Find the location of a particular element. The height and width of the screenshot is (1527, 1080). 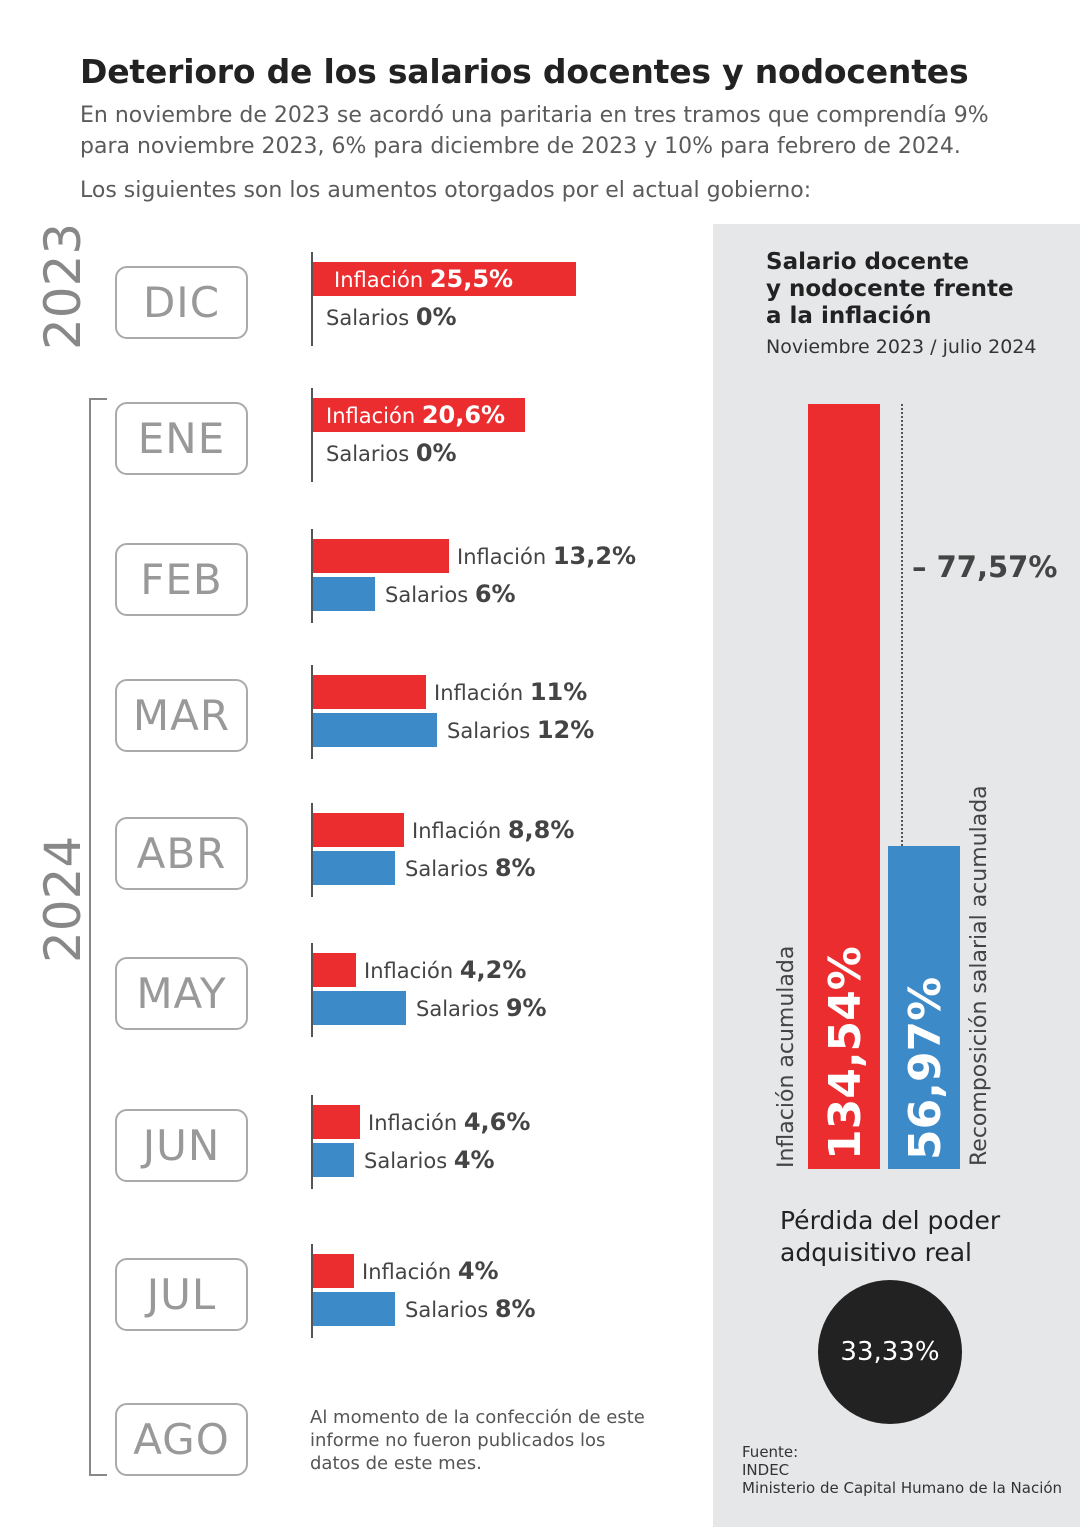

month-box-ago: AGO is located at coordinates (181, 1439).